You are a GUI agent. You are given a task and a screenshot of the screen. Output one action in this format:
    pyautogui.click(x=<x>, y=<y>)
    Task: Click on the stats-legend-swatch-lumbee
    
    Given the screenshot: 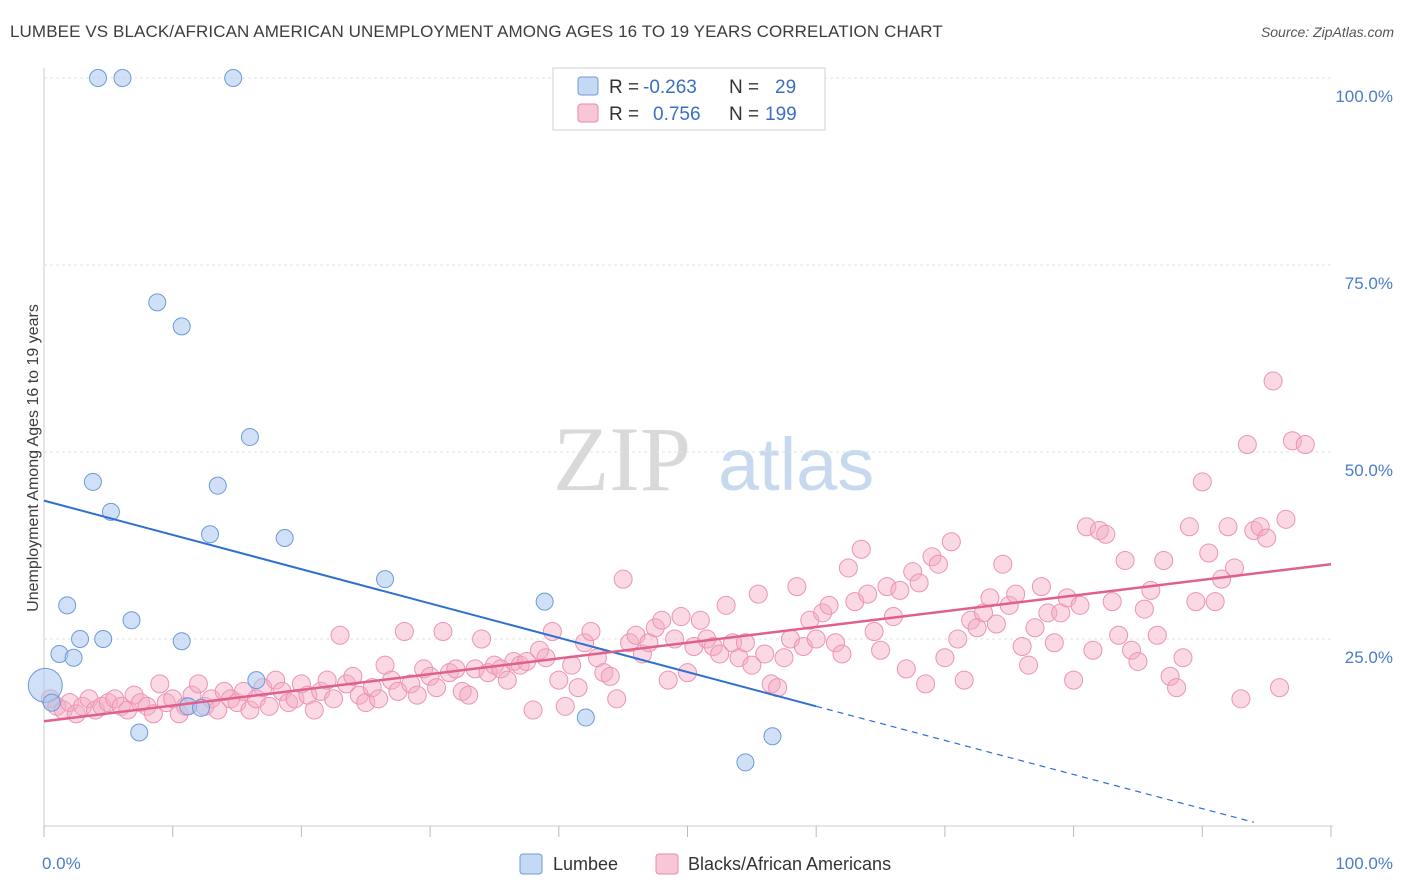 What is the action you would take?
    pyautogui.click(x=588, y=86)
    